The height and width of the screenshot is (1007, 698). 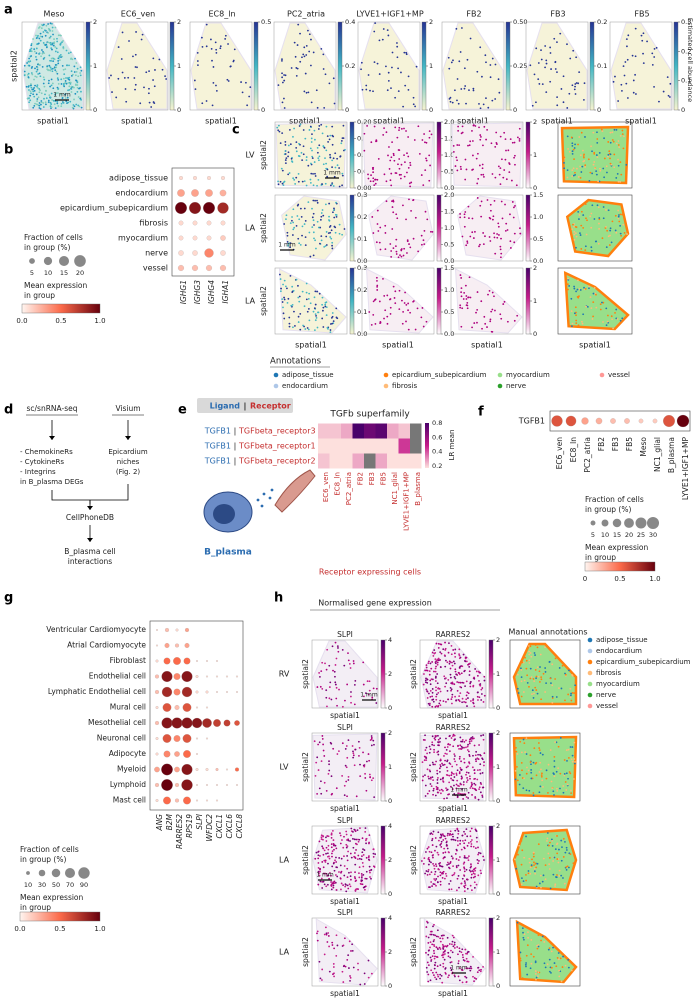 What do you see at coordinates (383, 860) in the screenshot?
I see `colorbar` at bounding box center [383, 860].